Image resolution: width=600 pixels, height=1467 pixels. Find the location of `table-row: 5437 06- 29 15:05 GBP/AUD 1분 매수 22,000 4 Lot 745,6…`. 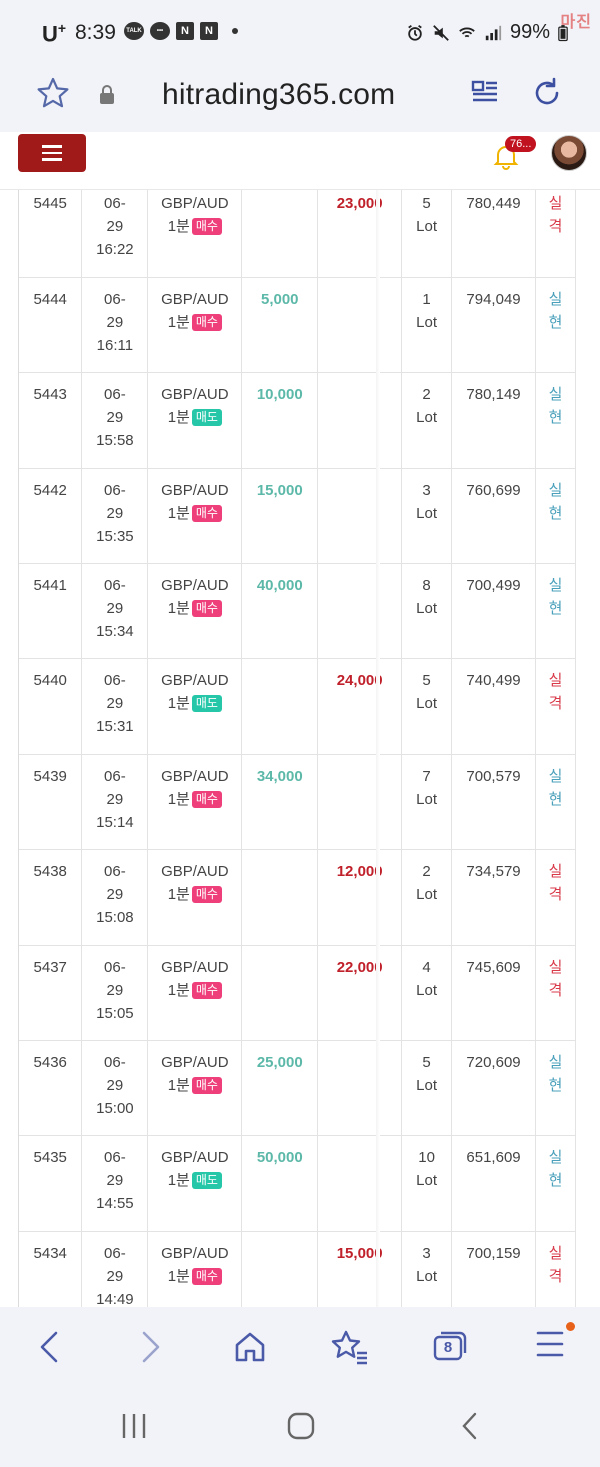

table-row: 5437 06- 29 15:05 GBP/AUD 1분 매수 22,000 4 Lot 745,6… is located at coordinates (297, 993).